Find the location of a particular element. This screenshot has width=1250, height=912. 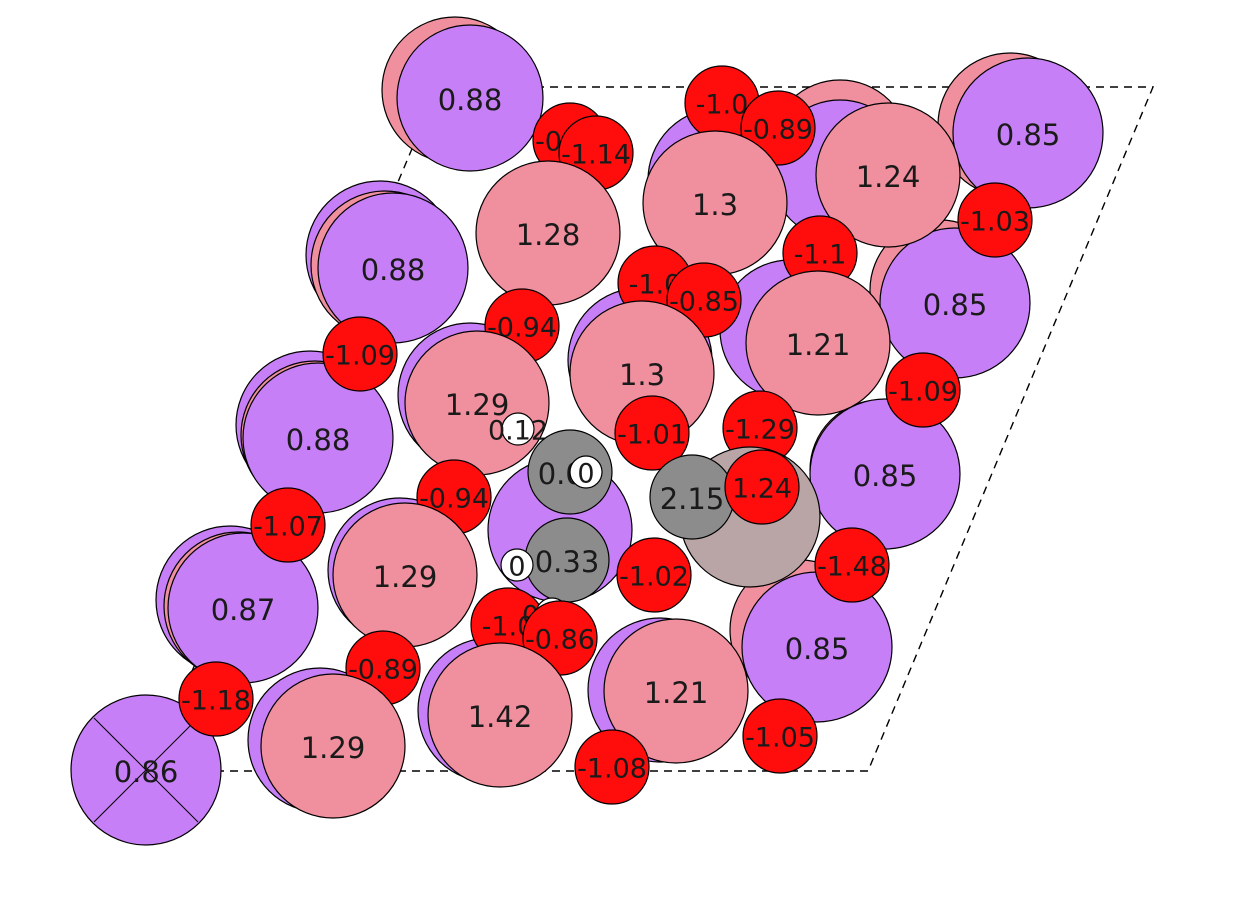

atom-o-m10: -1.07 is located at coordinates (288, 525).